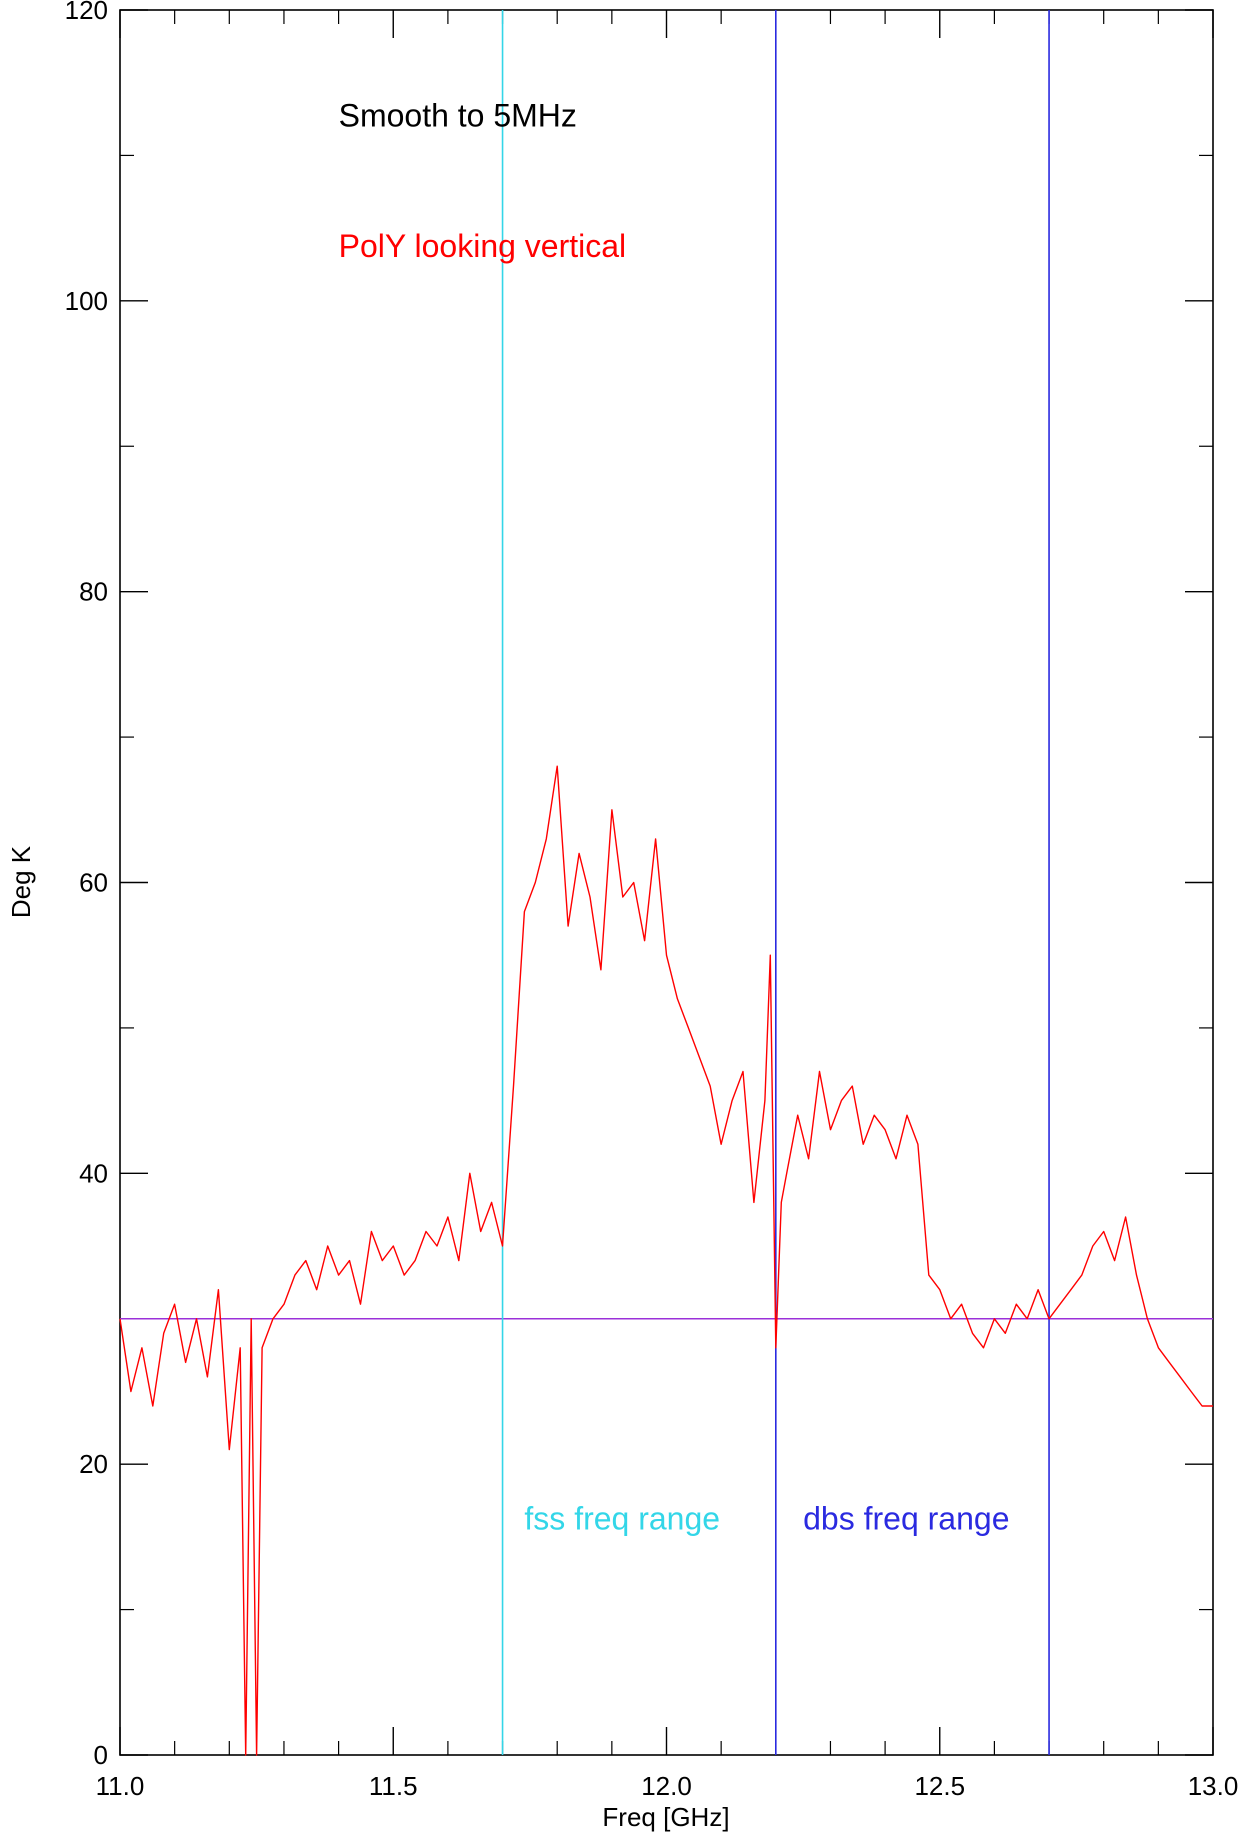  I want to click on y-axis-title: Deg K, so click(21, 881).